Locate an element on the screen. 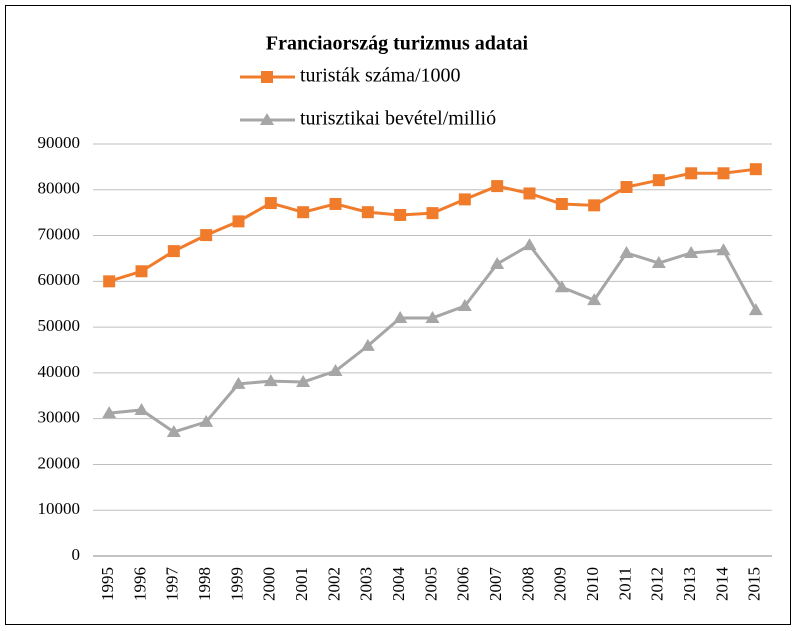  x-tick-label: 2002 is located at coordinates (333, 584).